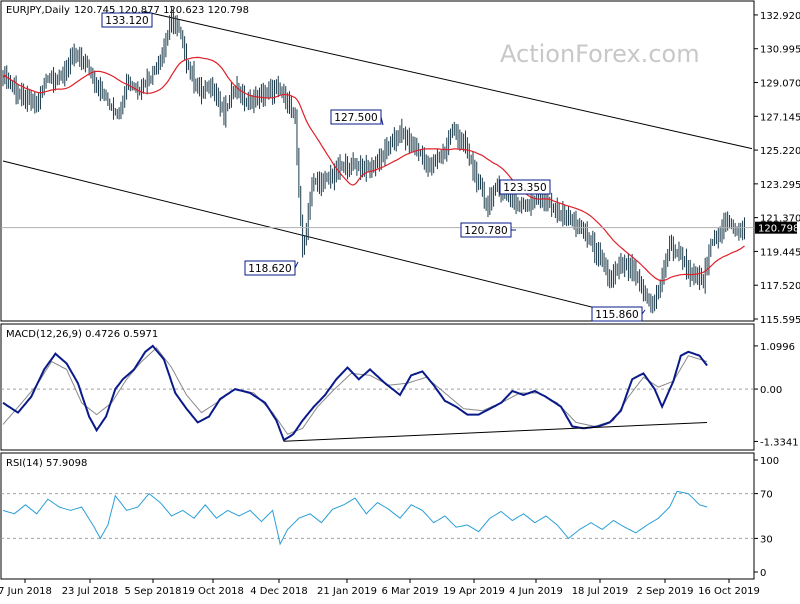 This screenshot has height=604, width=800. I want to click on price-tick-label: 125.220, so click(780, 151).